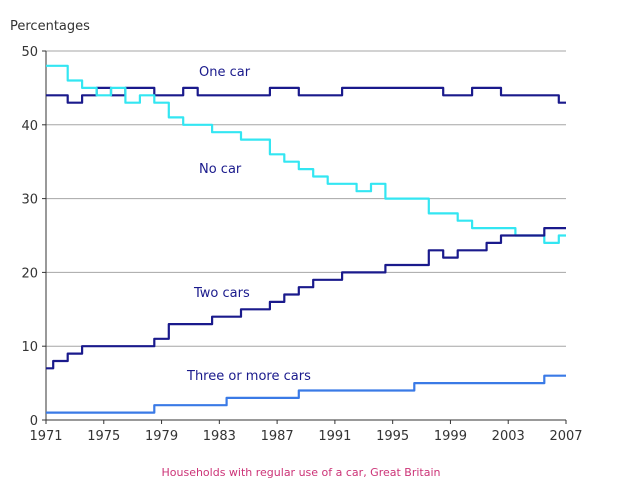 This screenshot has width=621, height=504. I want to click on series-labels: One car No car Two cars Three or more cars, so click(248, 224).